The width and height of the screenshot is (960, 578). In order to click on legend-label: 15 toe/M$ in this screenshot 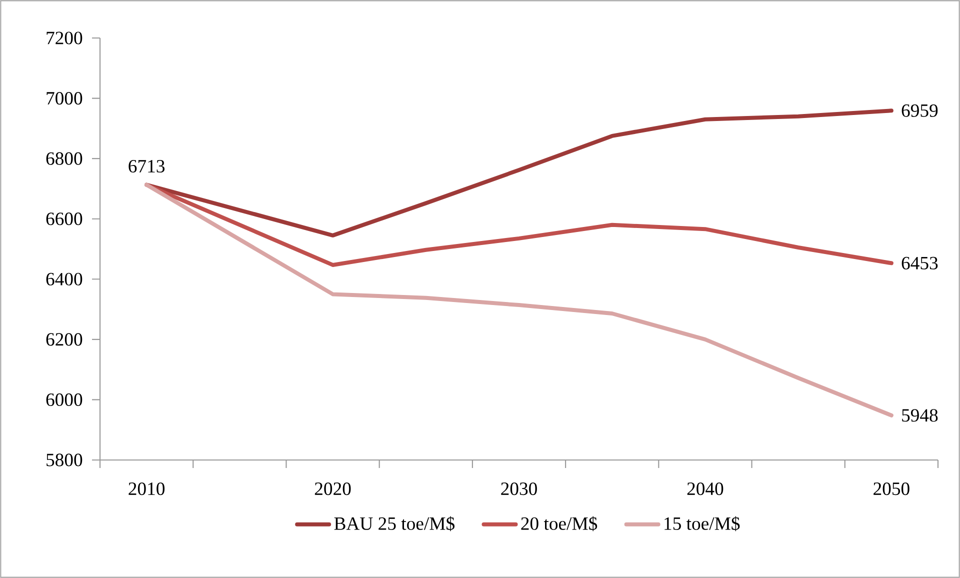, I will do `click(702, 524)`.